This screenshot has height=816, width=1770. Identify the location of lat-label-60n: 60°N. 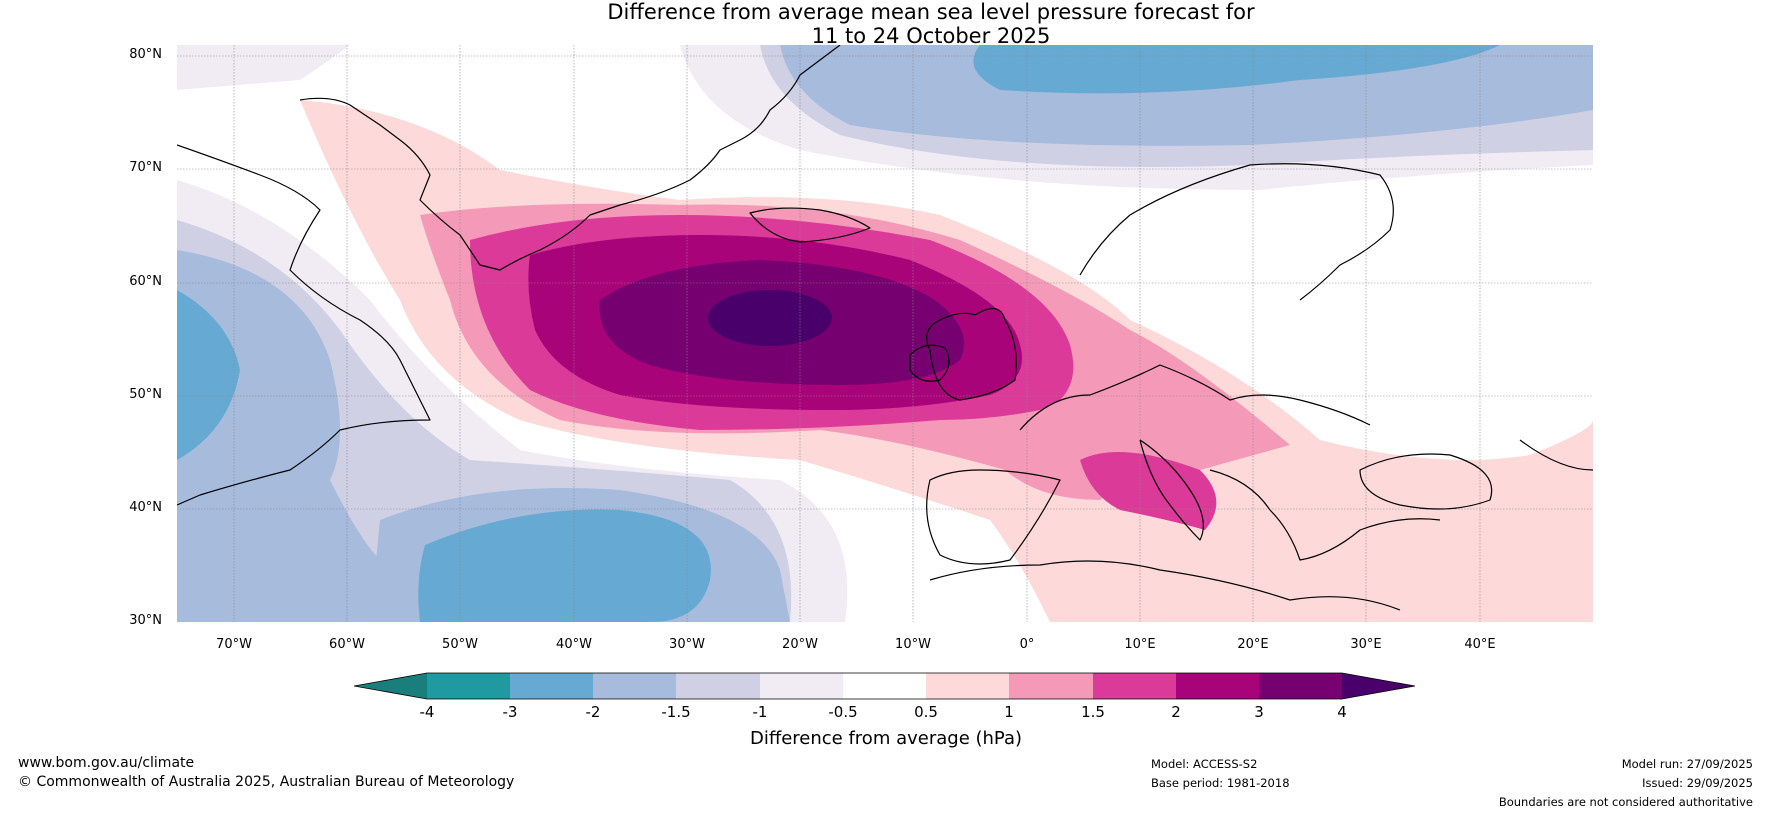
(145, 281).